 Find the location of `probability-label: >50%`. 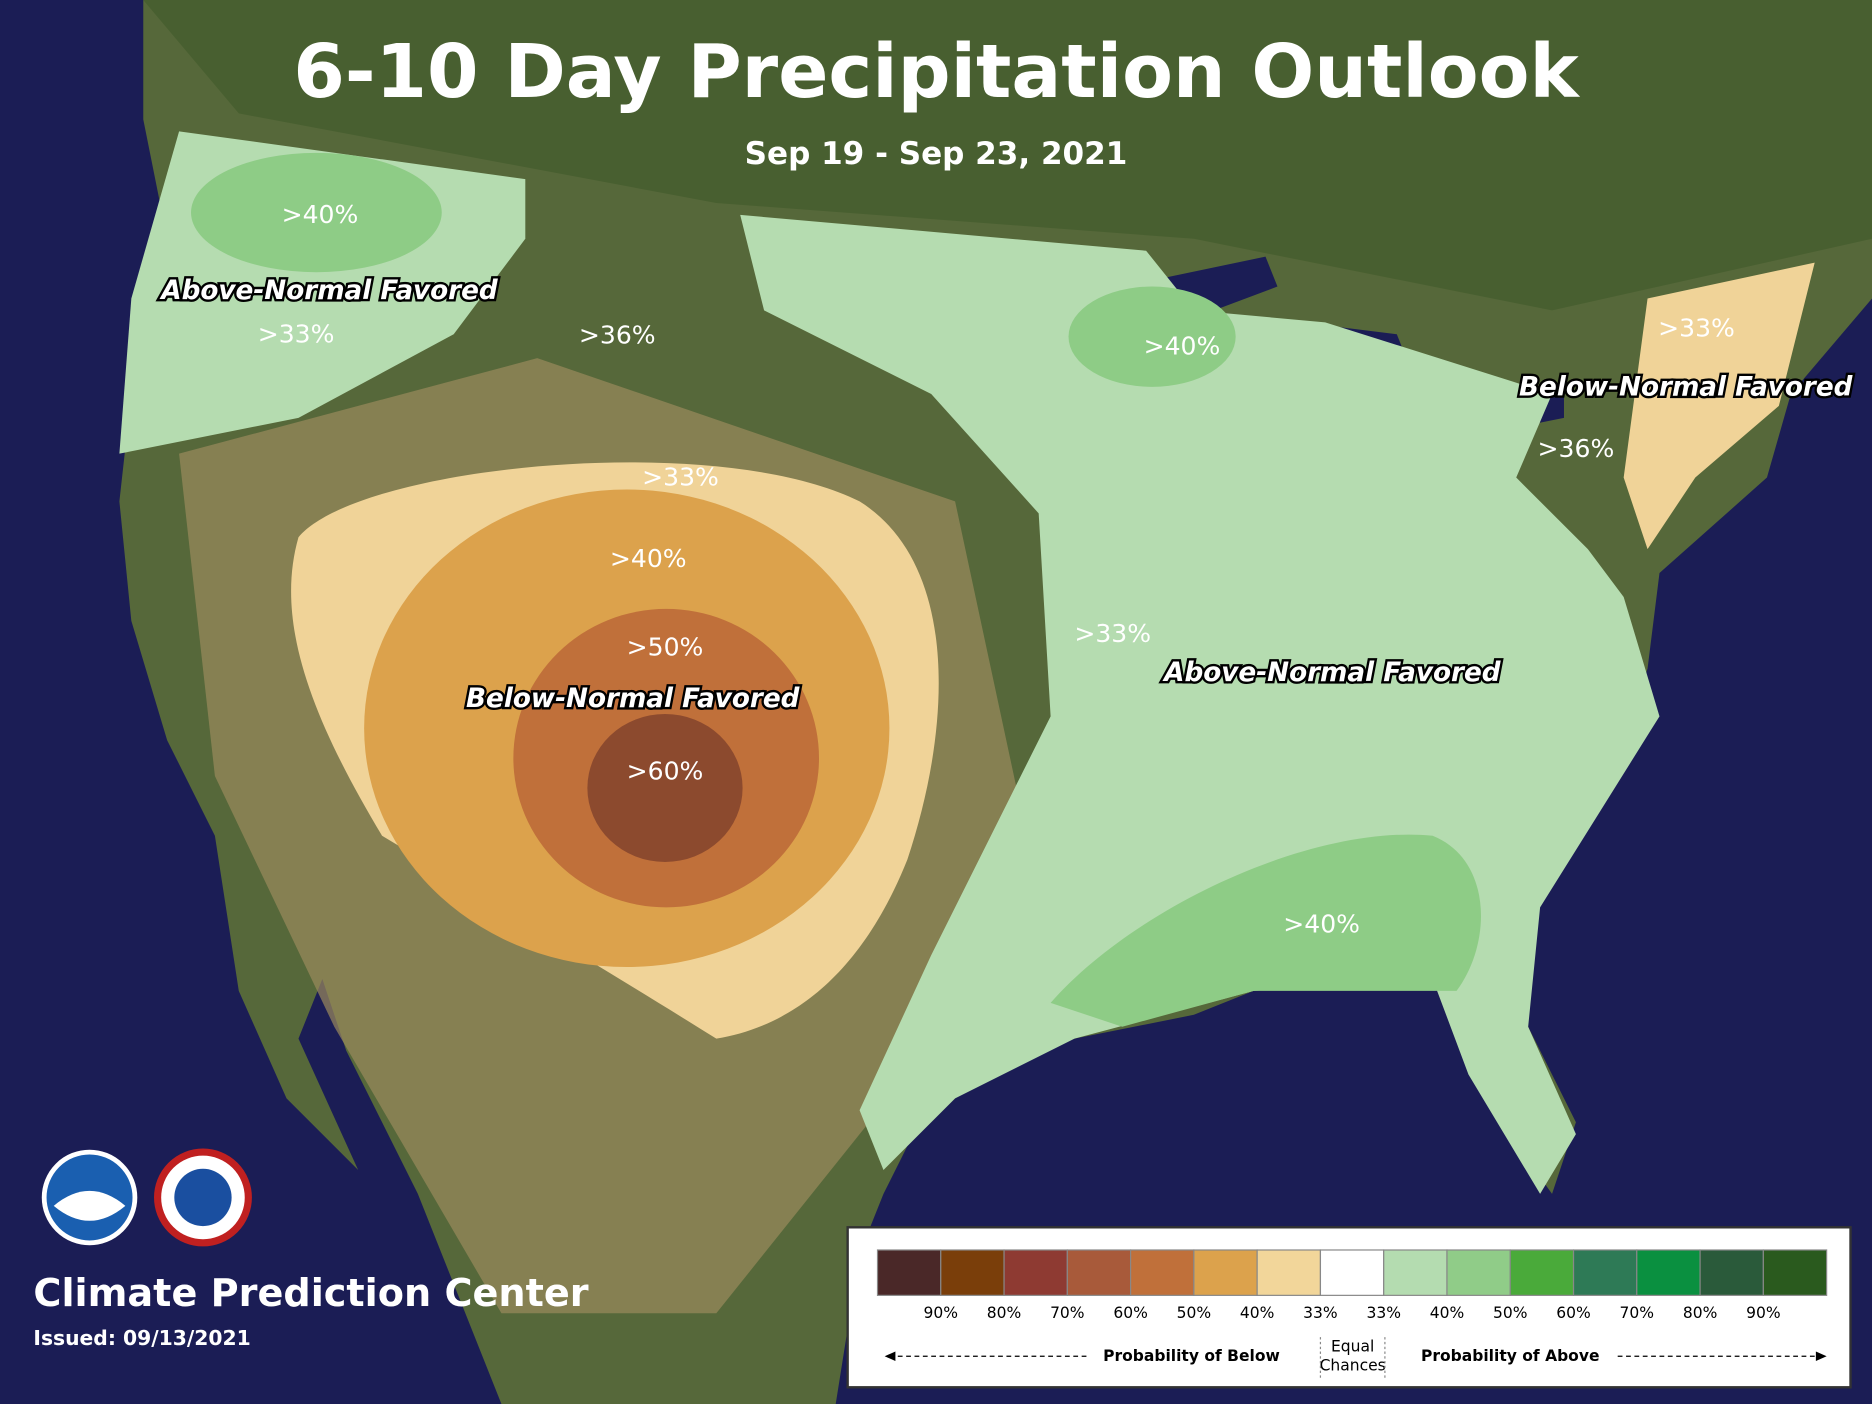

probability-label: >50% is located at coordinates (665, 646).